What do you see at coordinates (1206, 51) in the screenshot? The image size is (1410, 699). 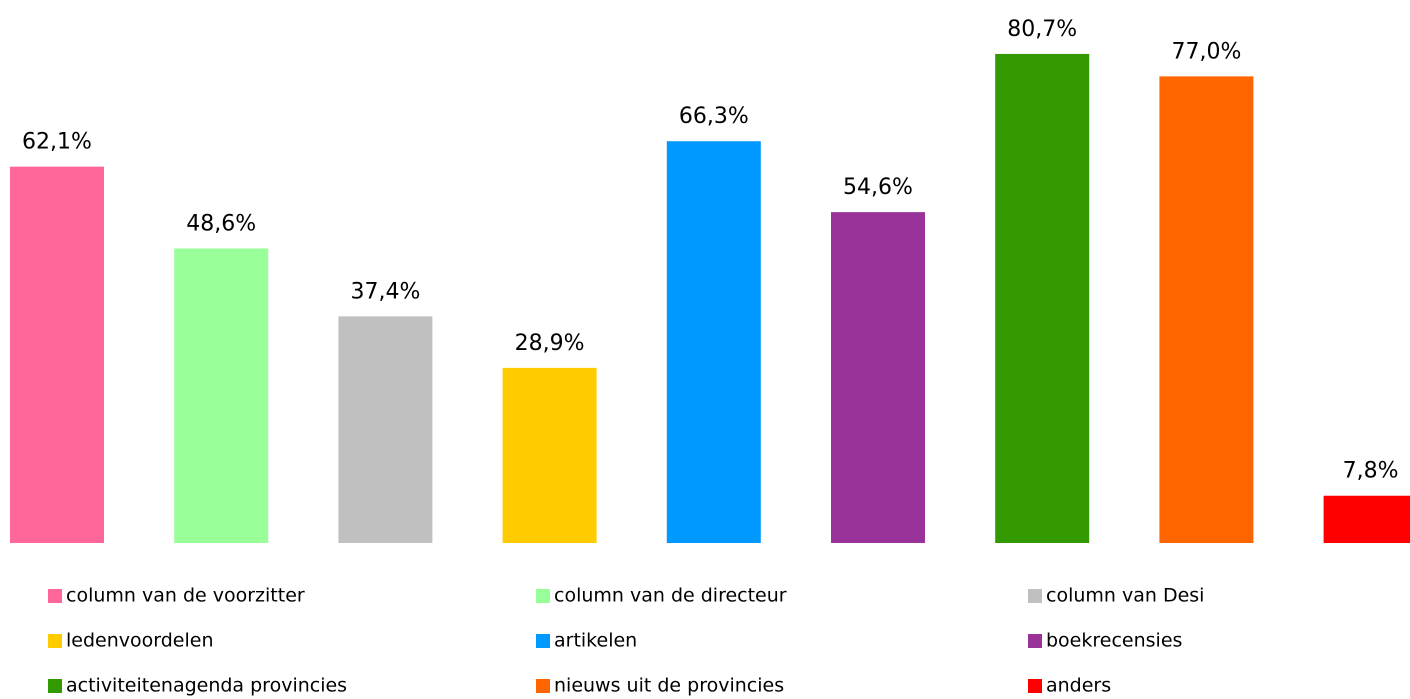 I see `data-label: 77,0%` at bounding box center [1206, 51].